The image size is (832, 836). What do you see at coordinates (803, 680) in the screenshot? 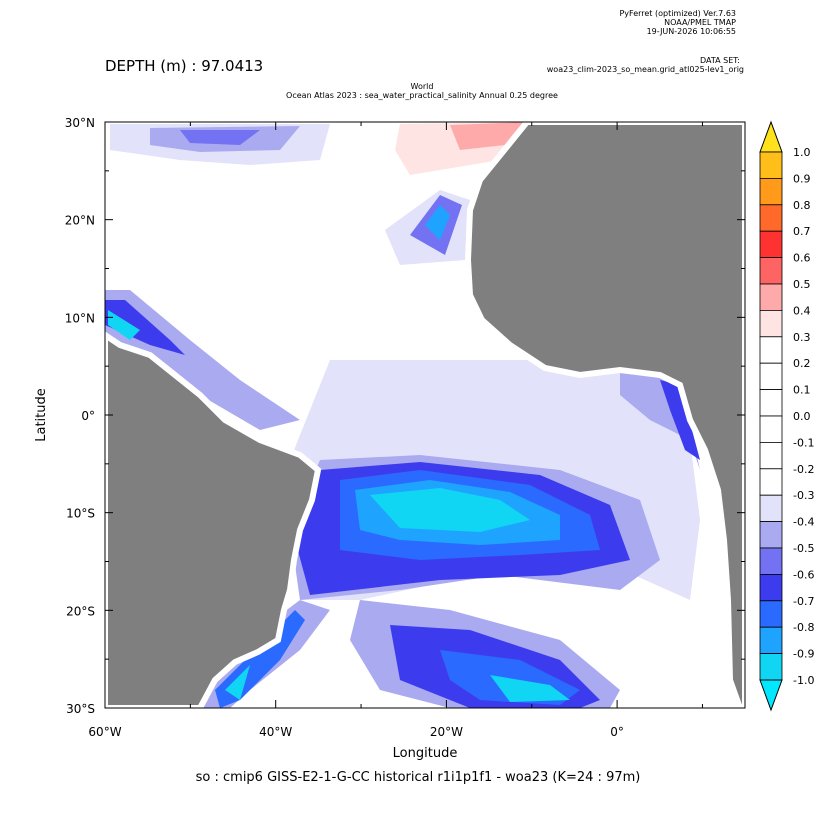
I see `colorbar-label: -1.0` at bounding box center [803, 680].